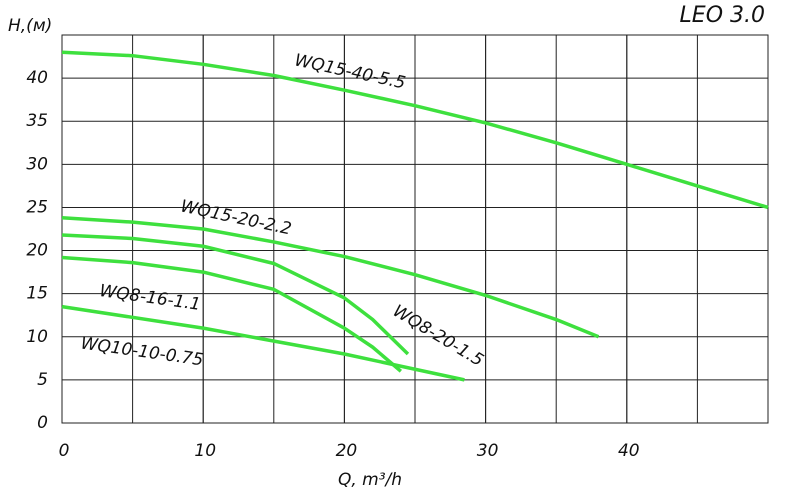 Image resolution: width=803 pixels, height=500 pixels. I want to click on y-tick-label: 5, so click(42, 380).